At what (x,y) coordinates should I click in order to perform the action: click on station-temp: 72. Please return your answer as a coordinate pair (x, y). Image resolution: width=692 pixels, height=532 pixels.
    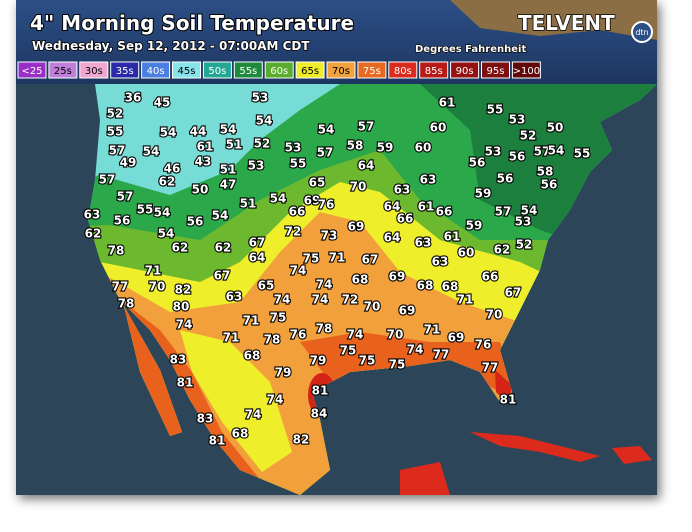
    Looking at the image, I should click on (350, 300).